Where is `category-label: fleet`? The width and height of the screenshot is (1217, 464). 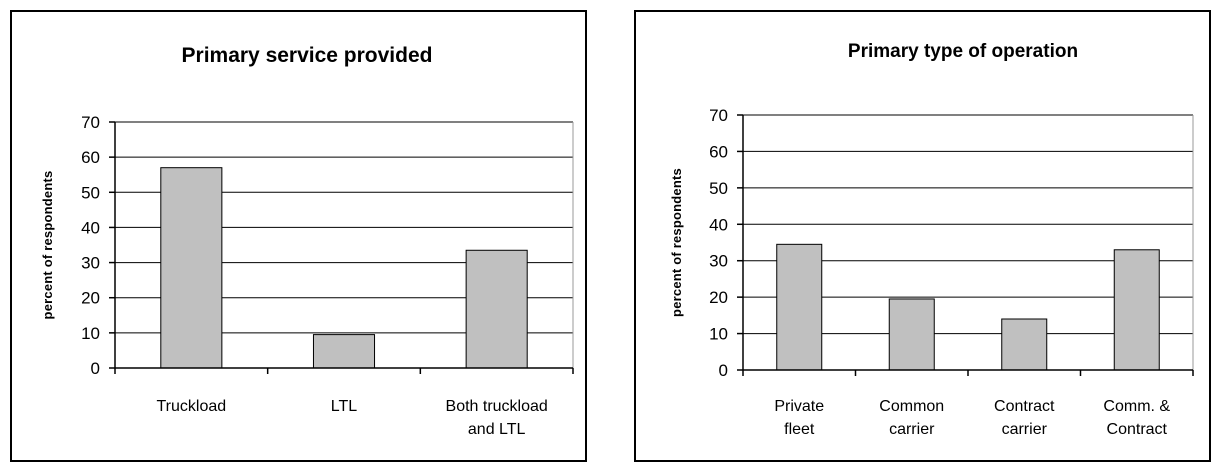 category-label: fleet is located at coordinates (799, 429).